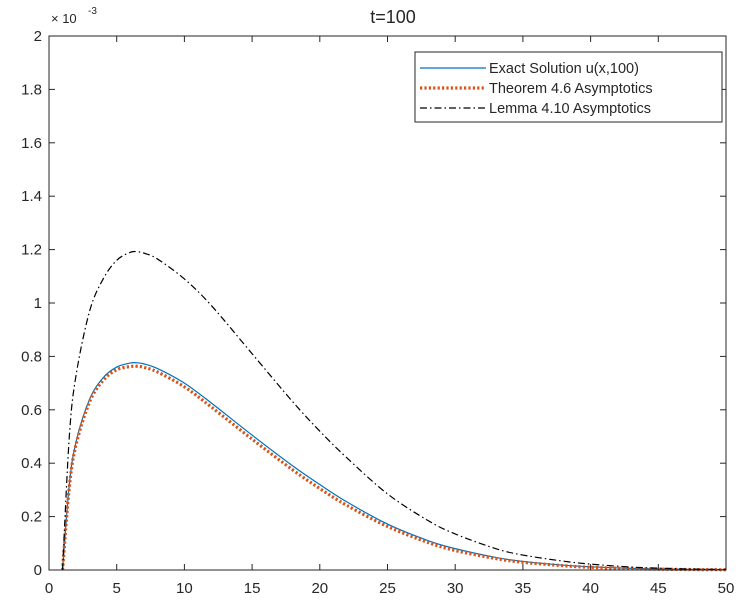  Describe the element at coordinates (319, 588) in the screenshot. I see `x-tick-label: 20` at that location.